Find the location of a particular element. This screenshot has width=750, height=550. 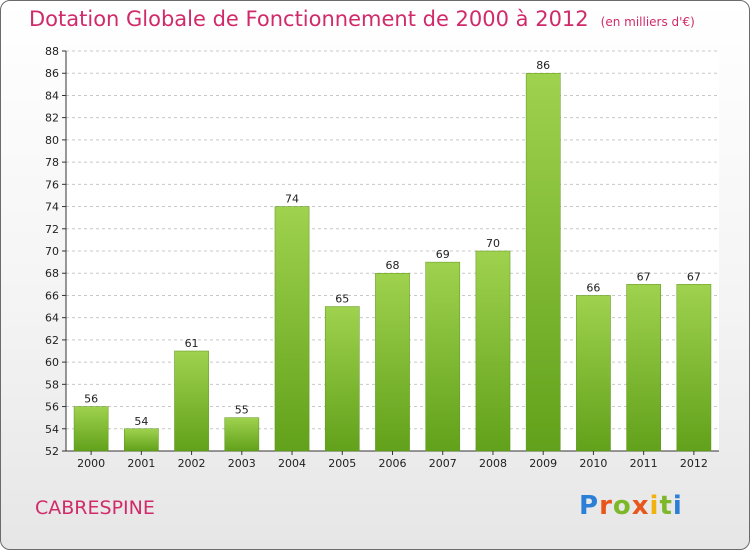

y-tick-label: 58 is located at coordinates (52, 384).